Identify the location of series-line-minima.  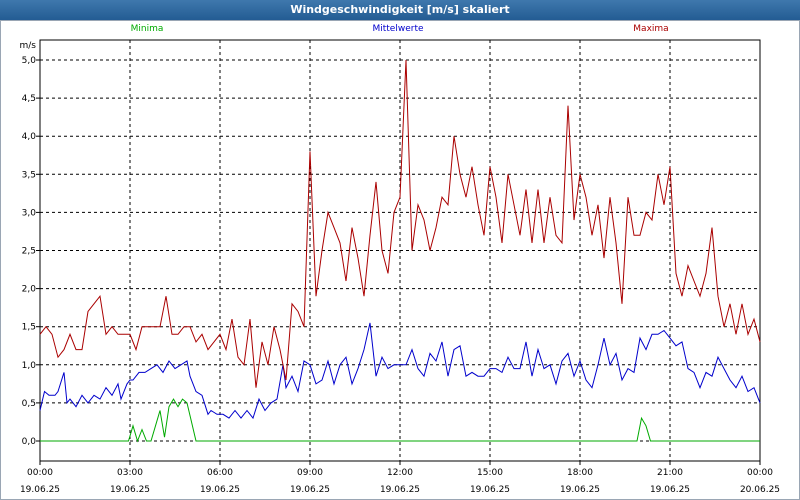
(400, 420).